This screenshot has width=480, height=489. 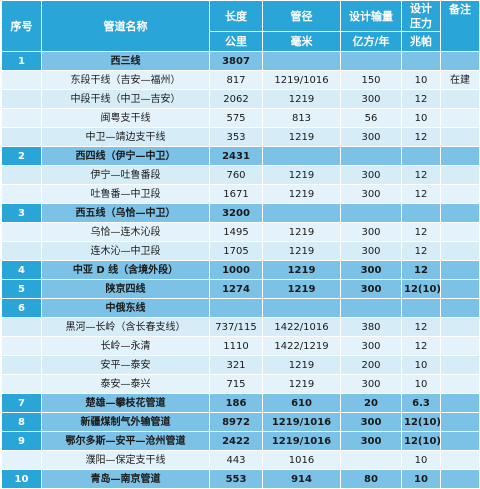 What do you see at coordinates (21, 270) in the screenshot?
I see `cell-no: 4` at bounding box center [21, 270].